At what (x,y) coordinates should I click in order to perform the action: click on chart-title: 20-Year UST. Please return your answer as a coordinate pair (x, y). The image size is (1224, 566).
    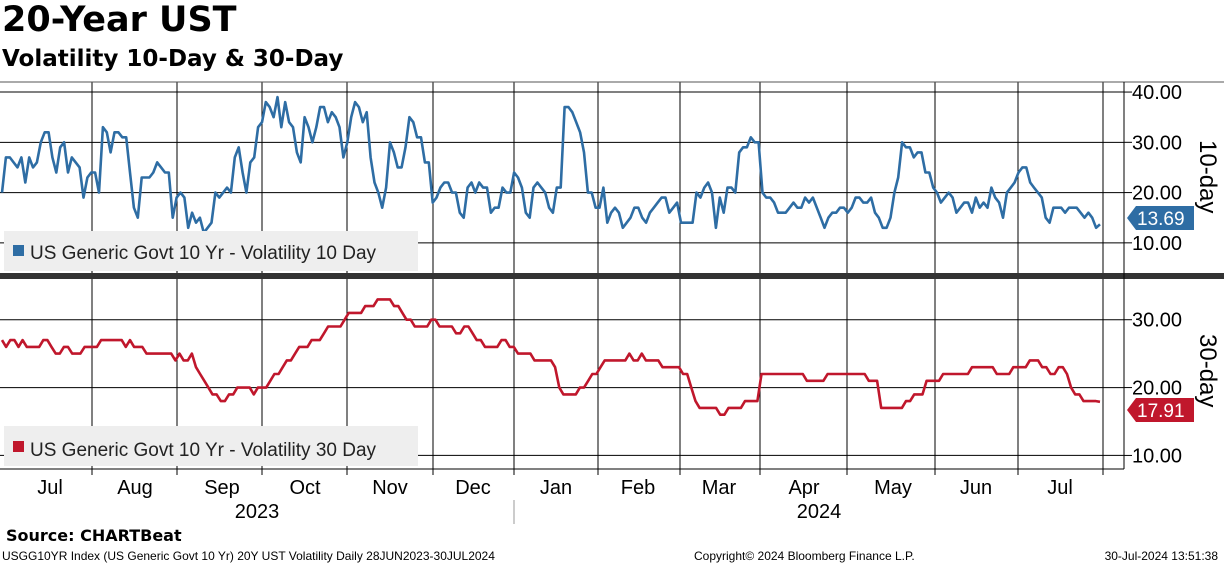
    Looking at the image, I should click on (119, 20).